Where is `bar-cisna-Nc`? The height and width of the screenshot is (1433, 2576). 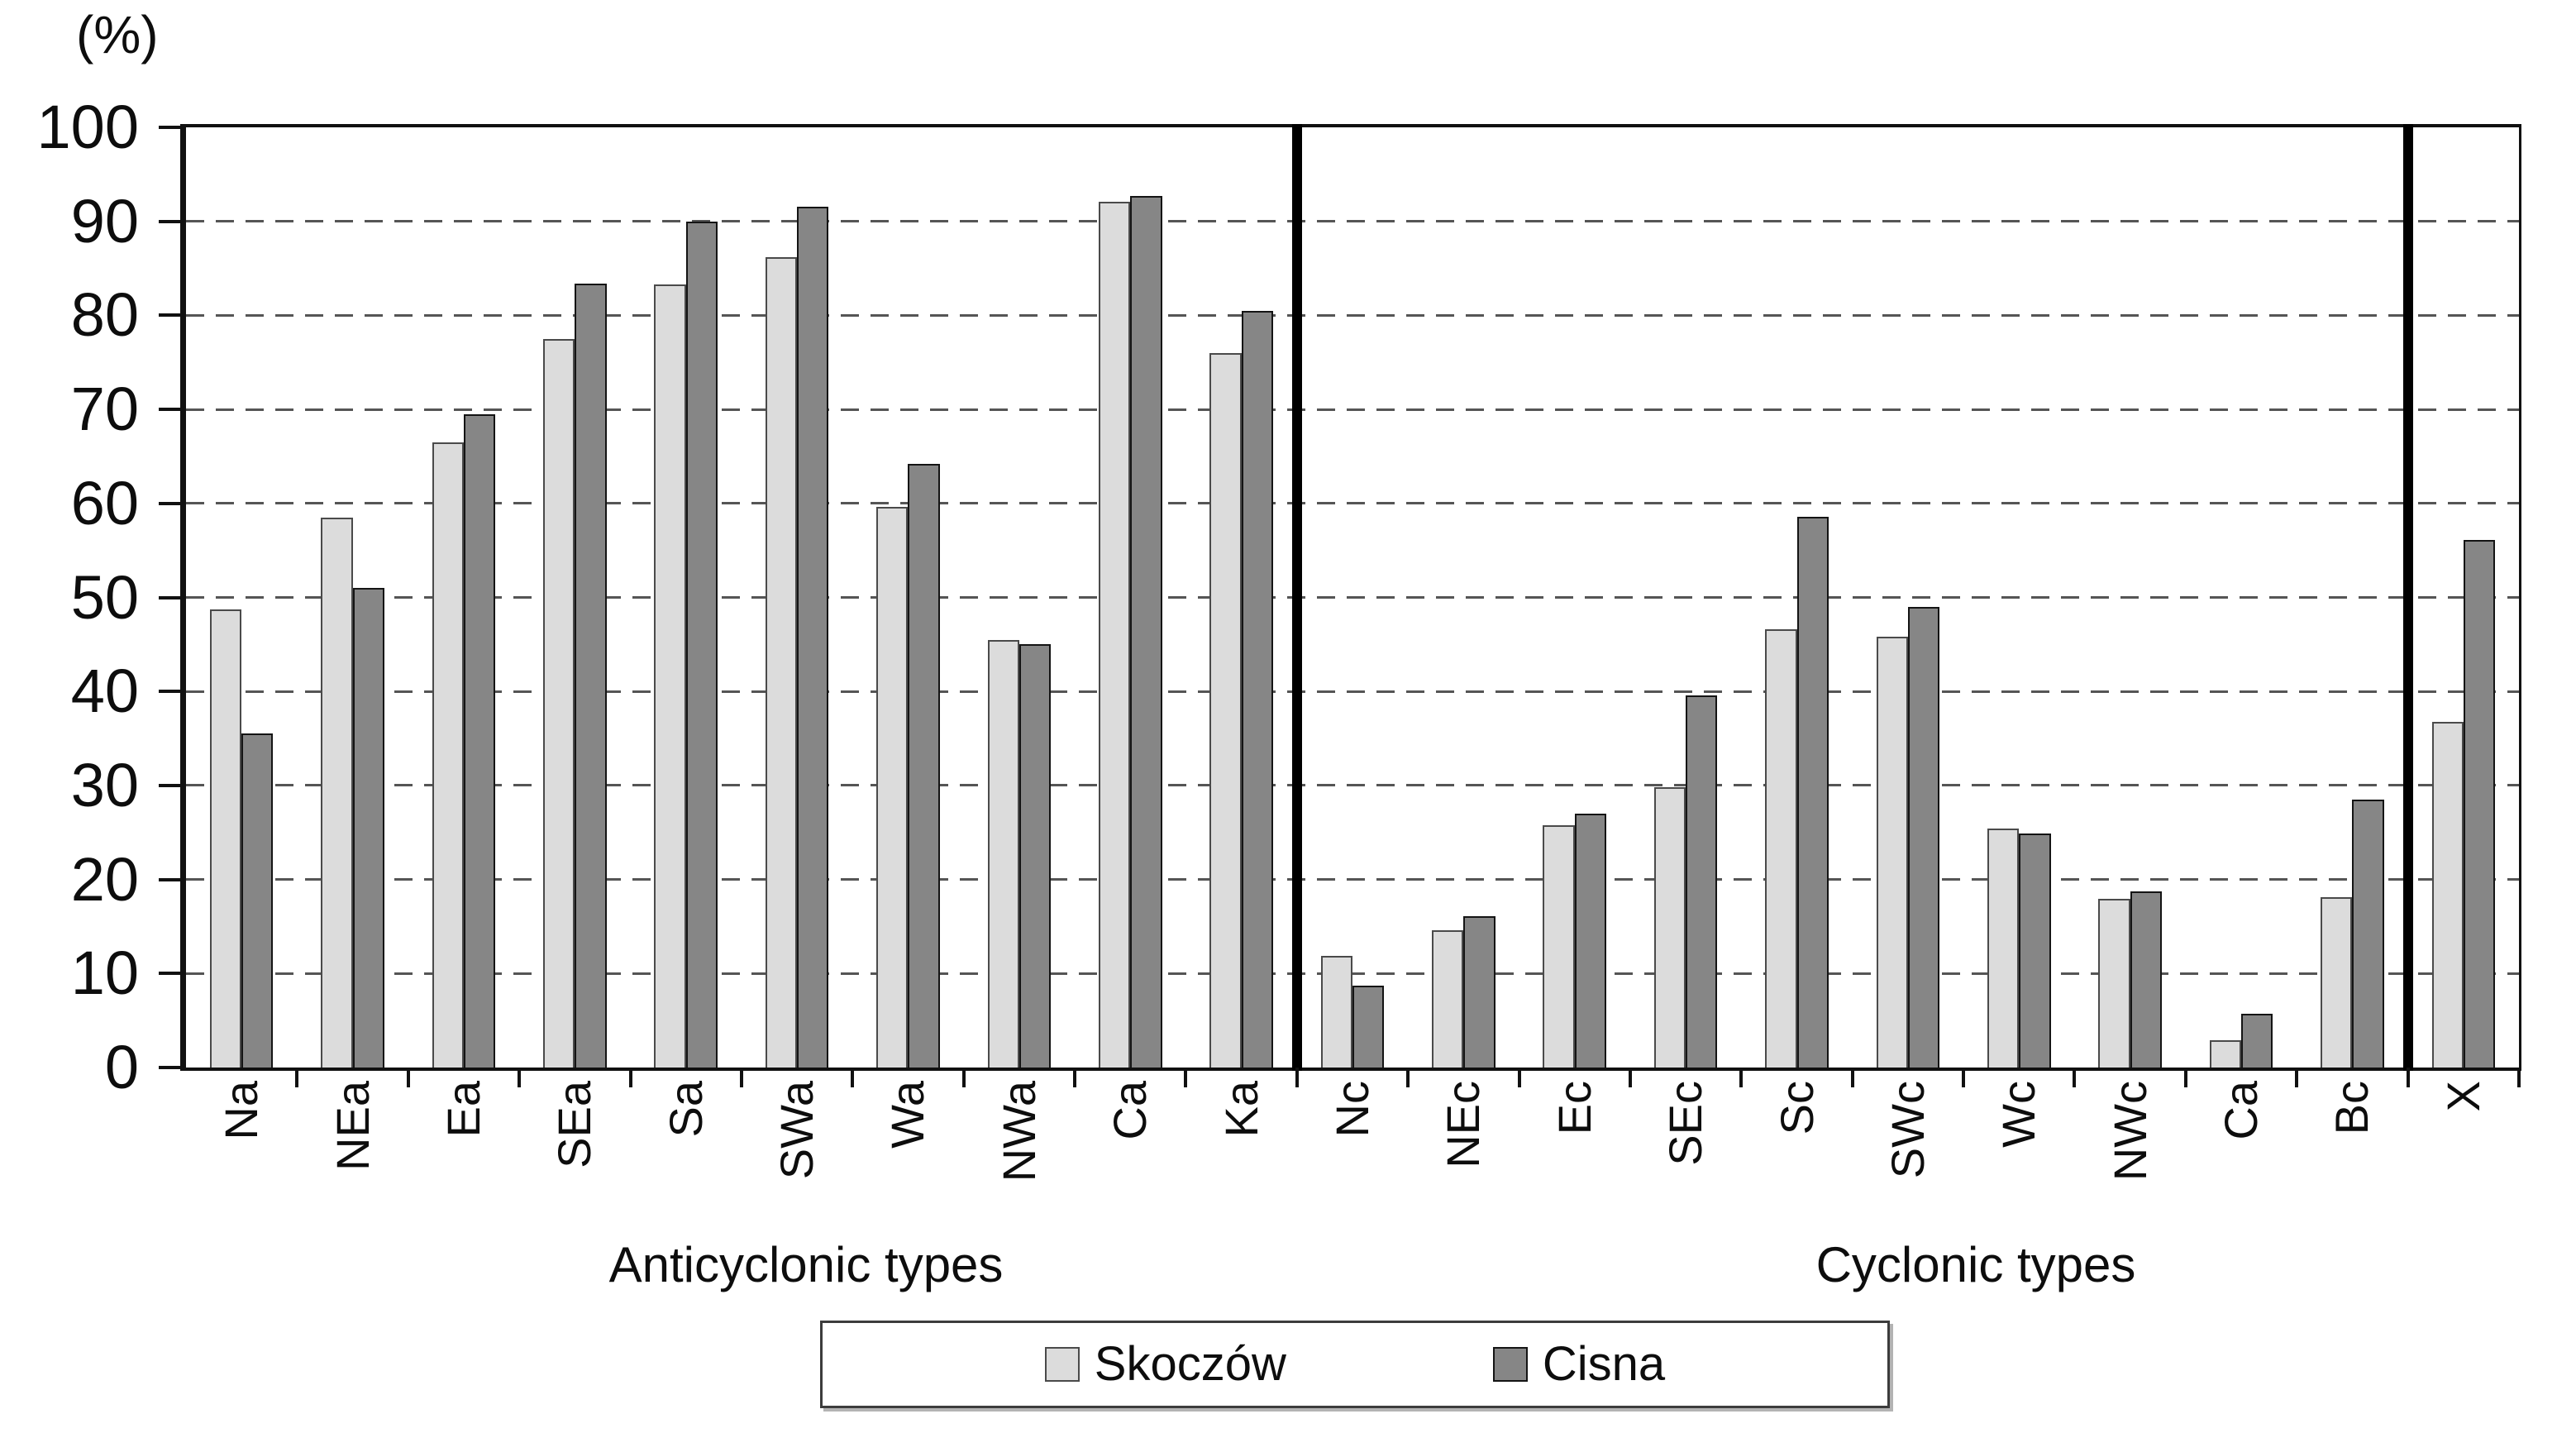
bar-cisna-Nc is located at coordinates (1368, 1027).